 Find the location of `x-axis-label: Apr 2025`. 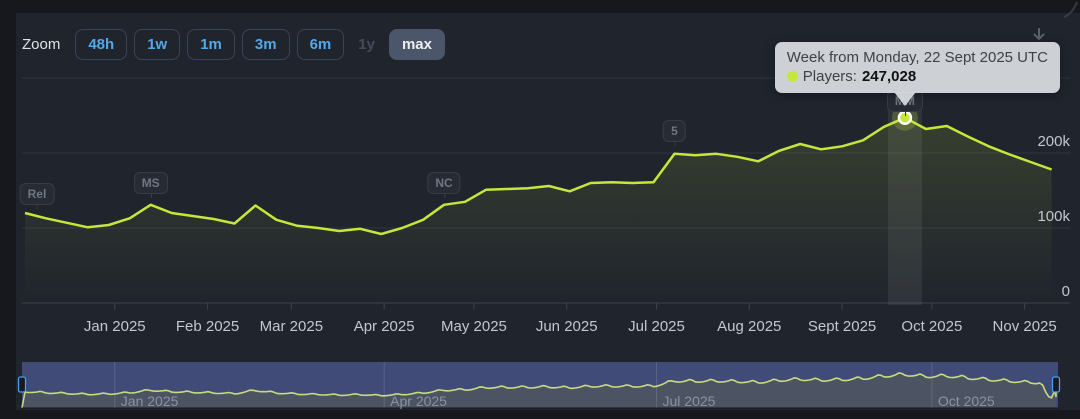

x-axis-label: Apr 2025 is located at coordinates (384, 326).